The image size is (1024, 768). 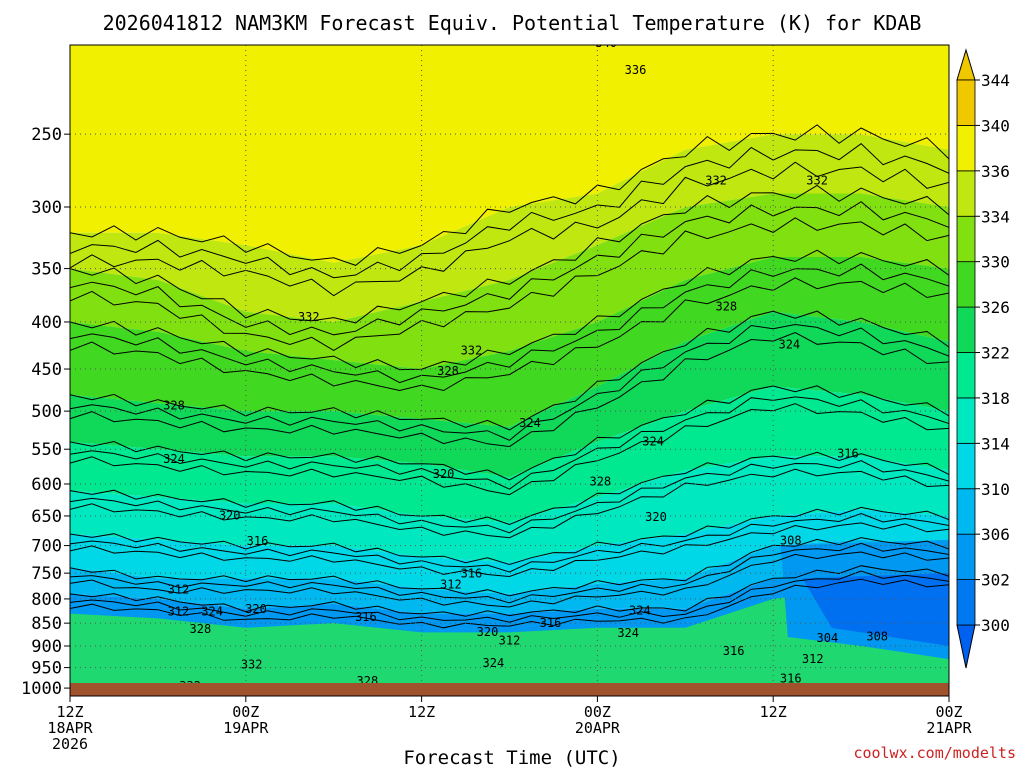 I want to click on y-tick-label: 800, so click(x=46, y=600).